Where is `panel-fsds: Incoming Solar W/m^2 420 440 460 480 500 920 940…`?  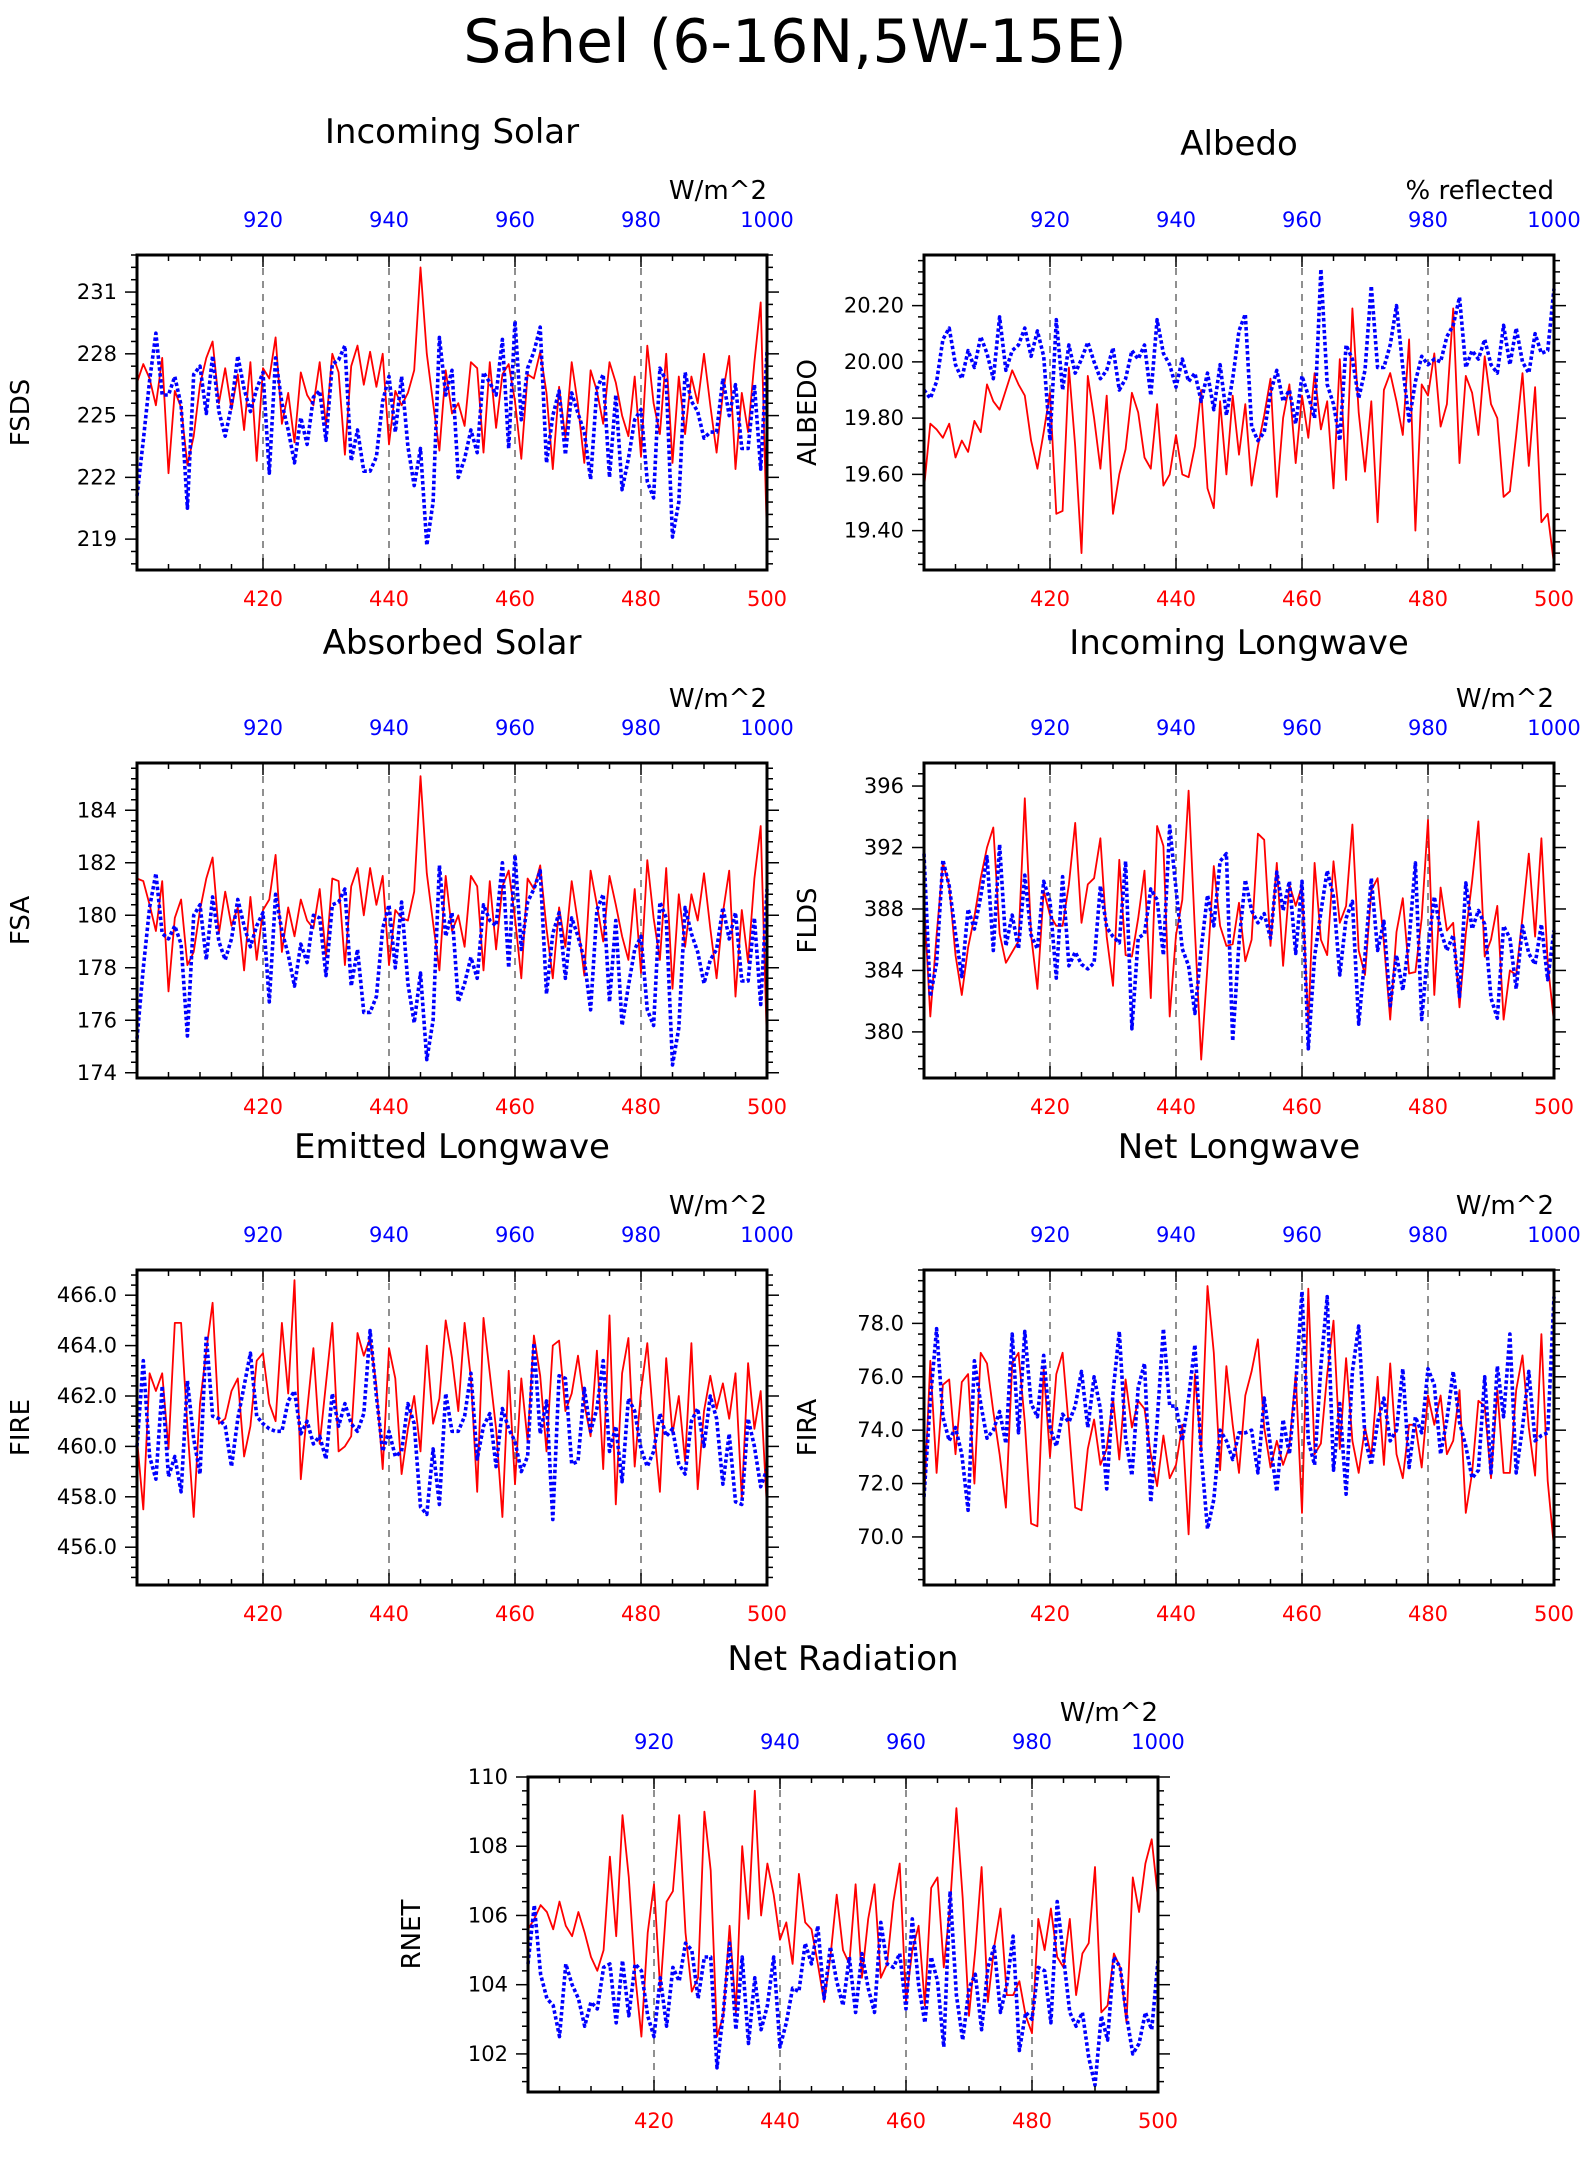
panel-fsds: Incoming Solar W/m^2 420 440 460 480 500 920 940… is located at coordinates (400, 361).